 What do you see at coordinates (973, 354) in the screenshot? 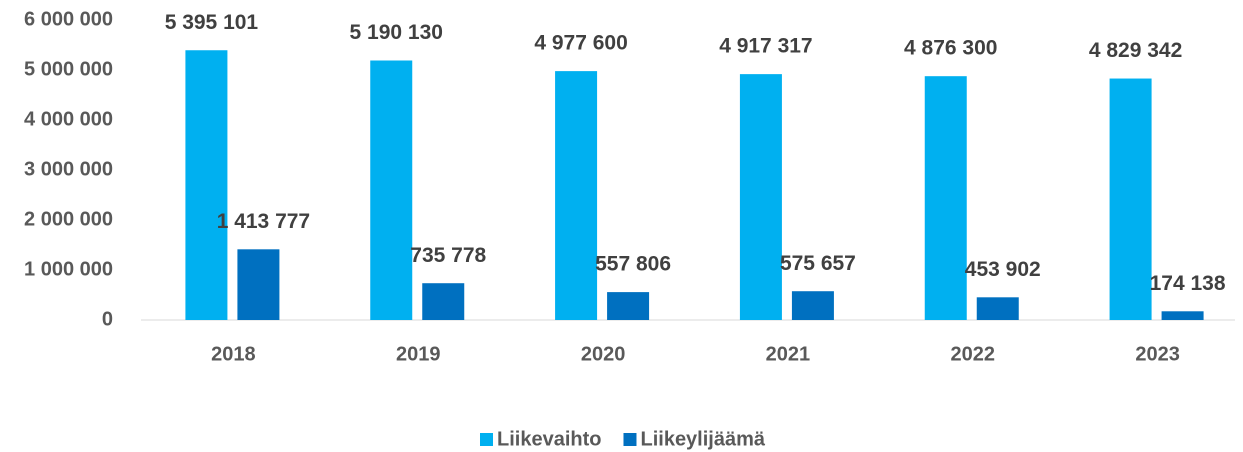
I see `x-tick-label: 2022` at bounding box center [973, 354].